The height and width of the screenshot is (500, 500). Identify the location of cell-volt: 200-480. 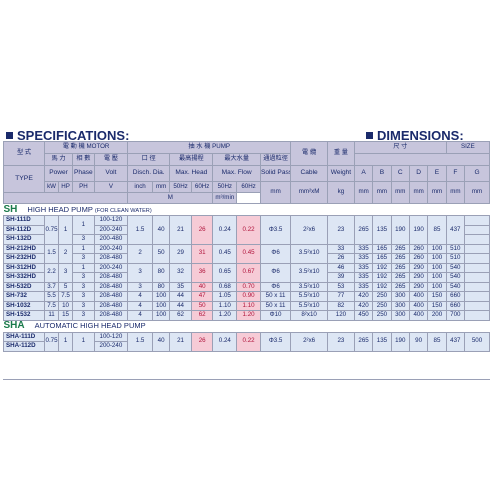
(111, 239).